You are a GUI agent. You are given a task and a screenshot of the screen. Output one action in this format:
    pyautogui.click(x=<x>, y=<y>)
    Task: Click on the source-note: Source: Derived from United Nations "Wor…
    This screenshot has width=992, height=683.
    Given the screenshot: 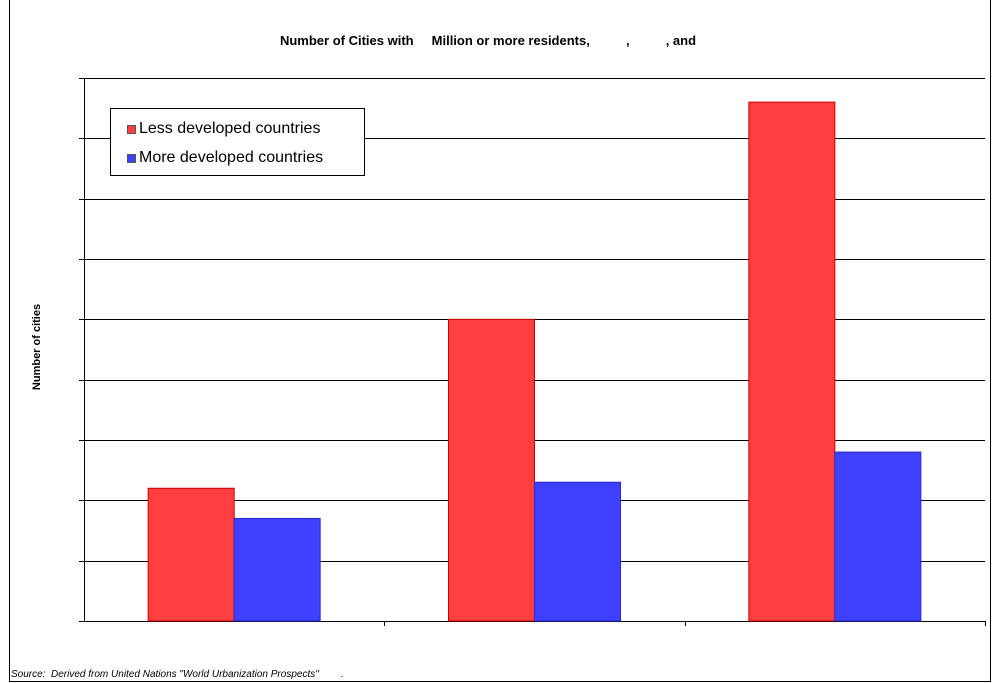 What is the action you would take?
    pyautogui.click(x=177, y=674)
    